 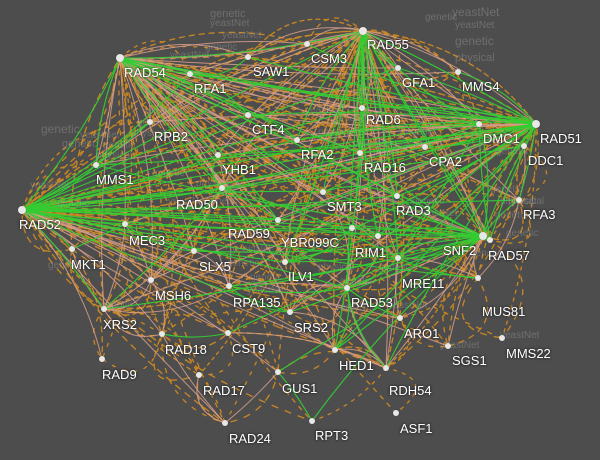 I want to click on graph-node-label-rfa1: RFA1, so click(x=210, y=88).